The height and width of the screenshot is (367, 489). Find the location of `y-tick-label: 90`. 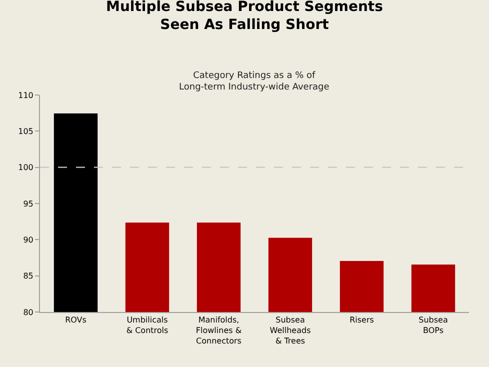

y-tick-label: 90 is located at coordinates (28, 239).